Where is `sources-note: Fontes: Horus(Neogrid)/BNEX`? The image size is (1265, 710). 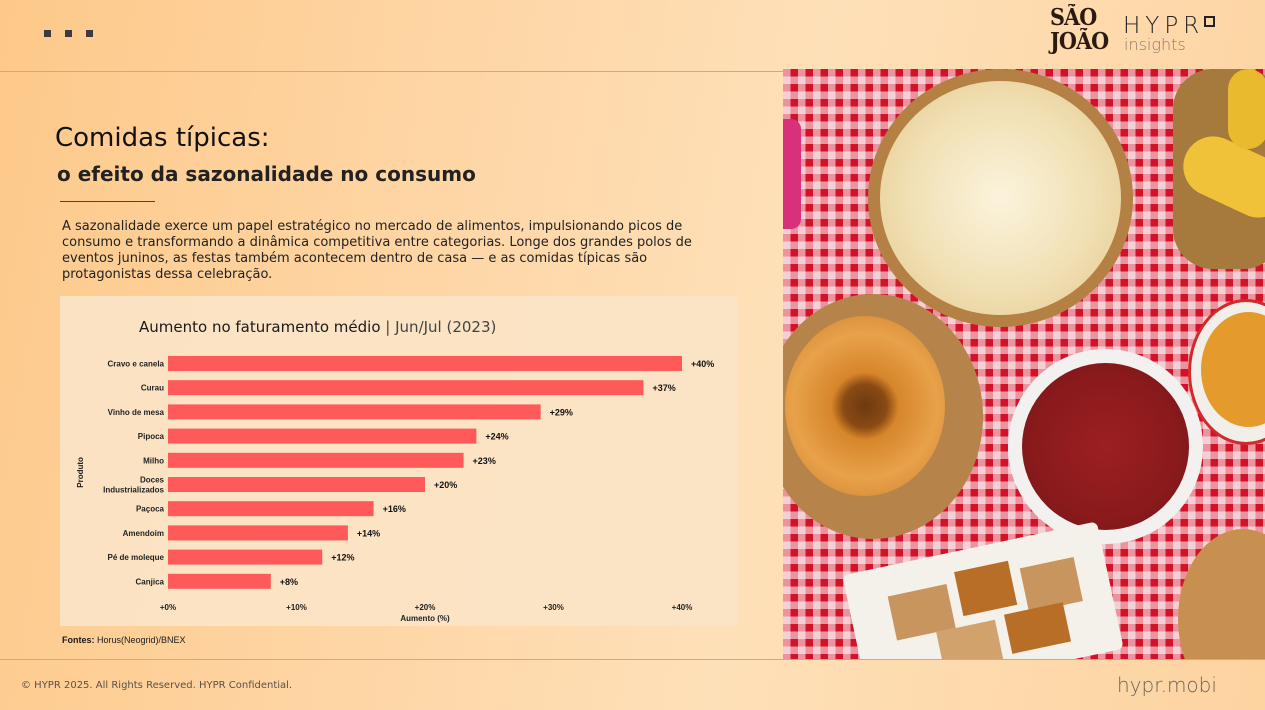 sources-note: Fontes: Horus(Neogrid)/BNEX is located at coordinates (124, 640).